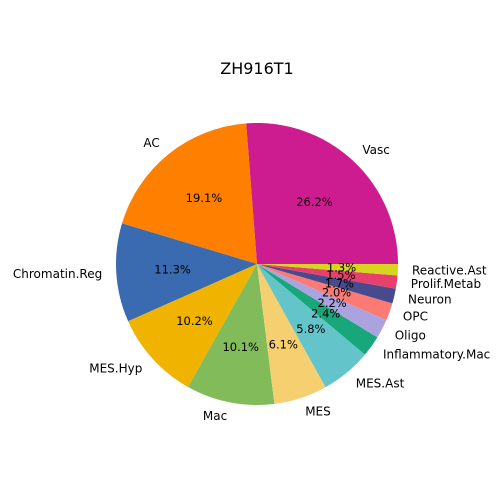 Image resolution: width=500 pixels, height=500 pixels. Describe the element at coordinates (336, 293) in the screenshot. I see `pct-label-opc: 2.0%` at that location.